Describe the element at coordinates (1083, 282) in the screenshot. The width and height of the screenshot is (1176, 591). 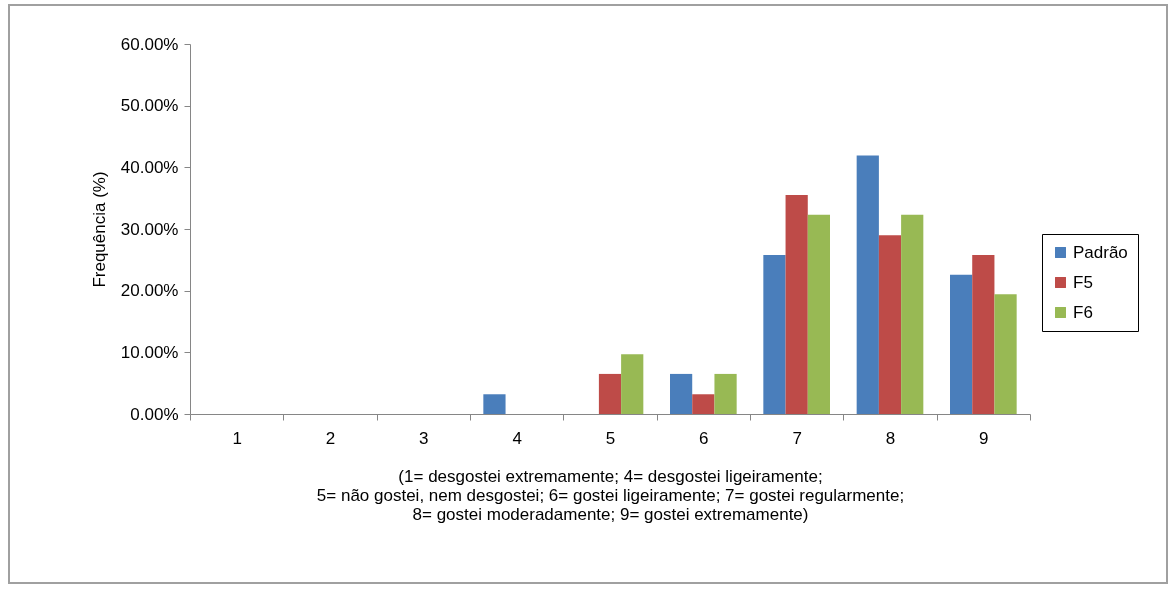
I see `legend-label: F5` at that location.